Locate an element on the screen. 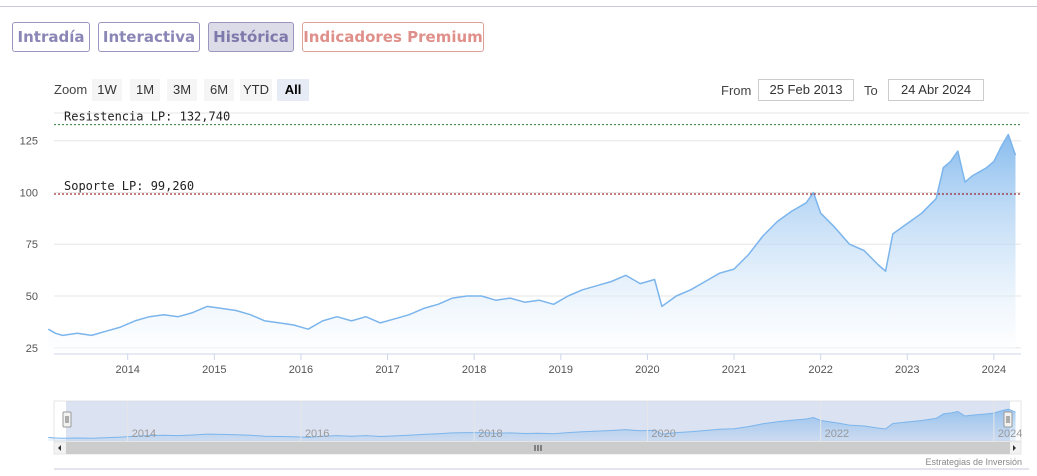 The width and height of the screenshot is (1037, 476). x-tick-label: 2020 is located at coordinates (647, 370).